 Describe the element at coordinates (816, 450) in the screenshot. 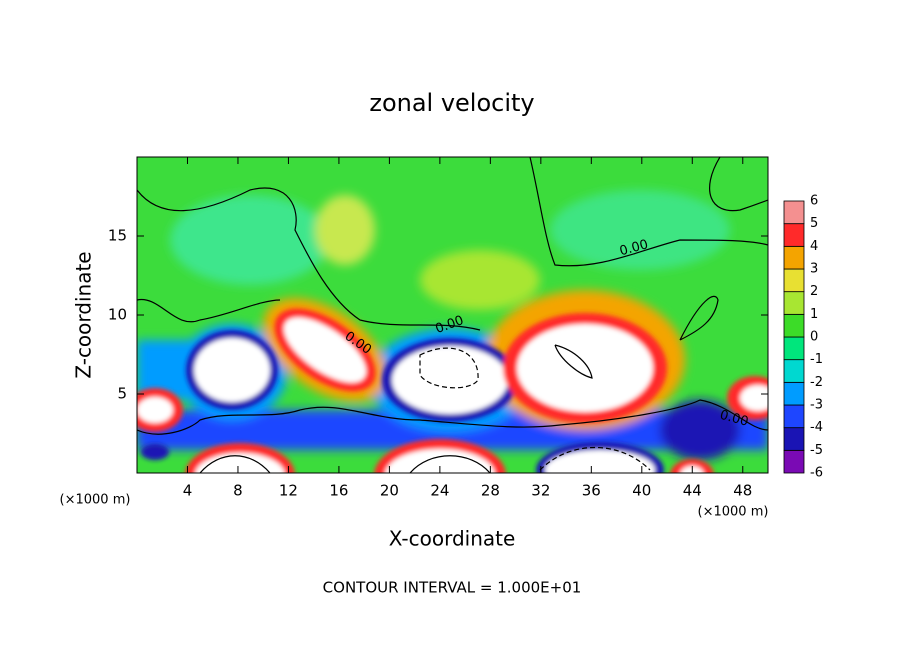

I see `colorbar-label: -5` at that location.